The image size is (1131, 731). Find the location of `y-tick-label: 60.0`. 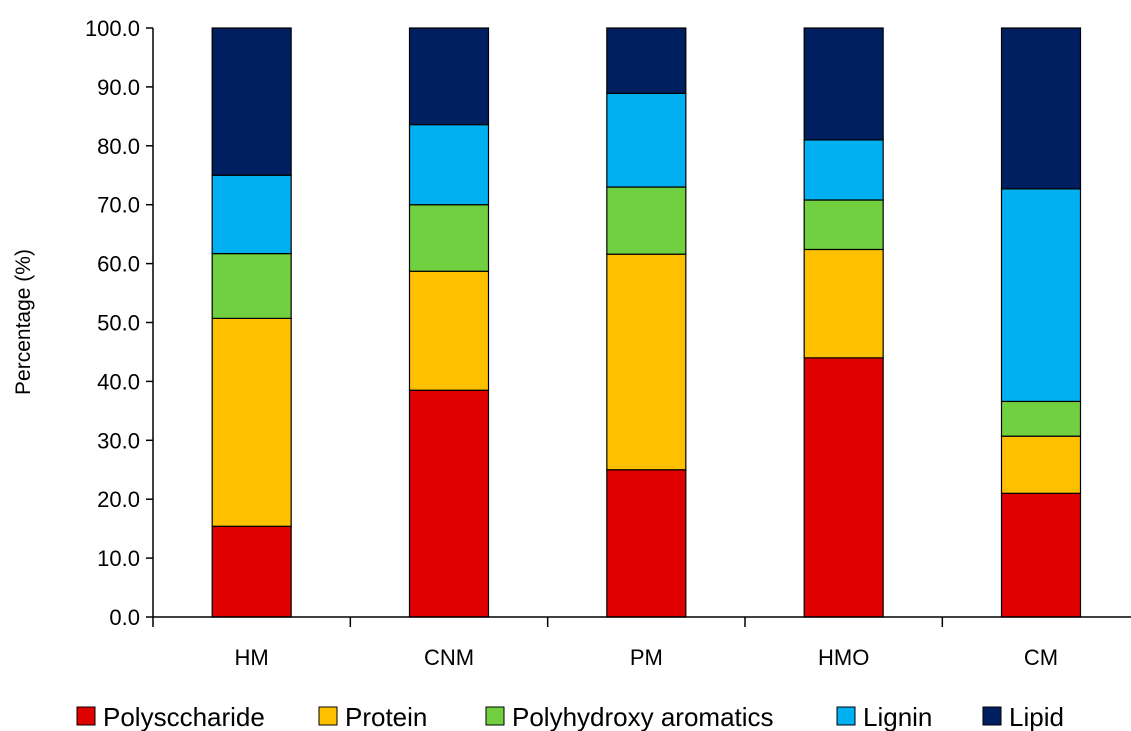

y-tick-label: 60.0 is located at coordinates (118, 264).